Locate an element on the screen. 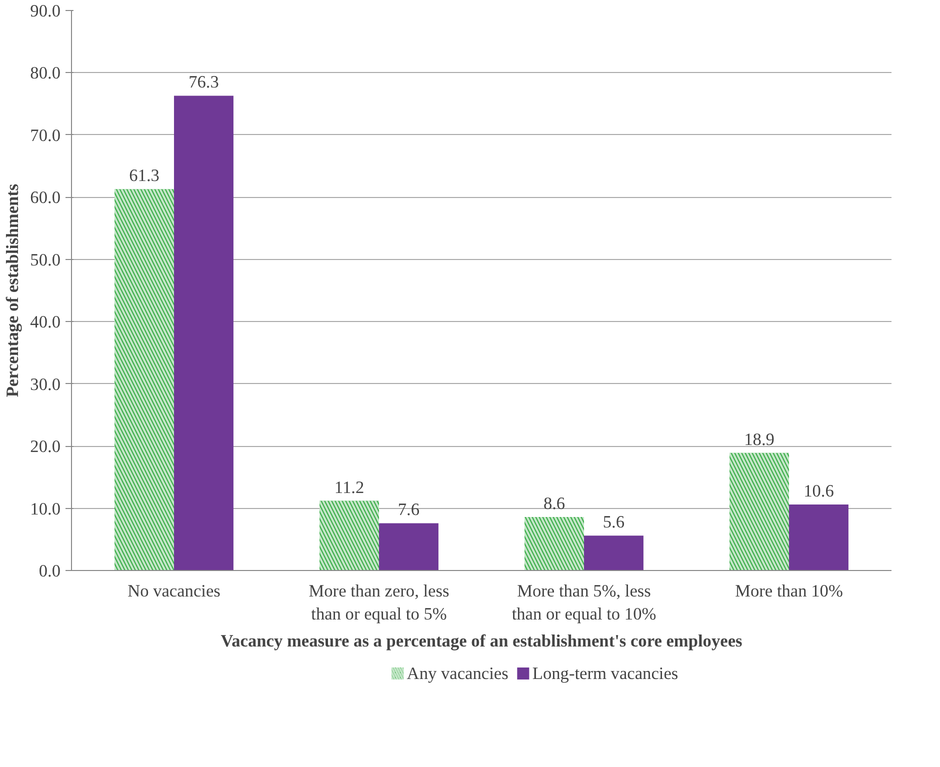 The width and height of the screenshot is (940, 767). y-tick-label: 80.0 is located at coordinates (45, 73).